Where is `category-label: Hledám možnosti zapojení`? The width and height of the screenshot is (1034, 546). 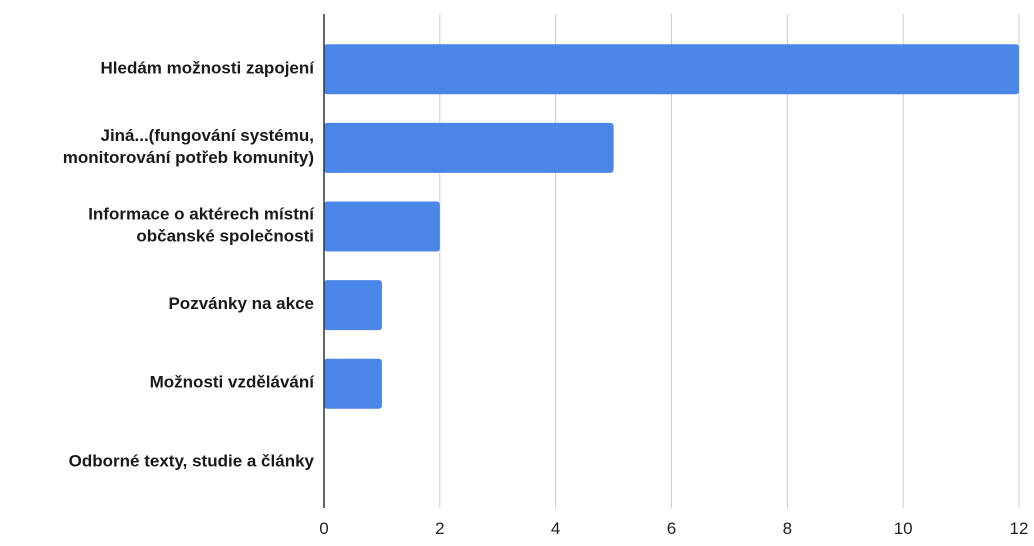
category-label: Hledám možnosti zapojení is located at coordinates (208, 68).